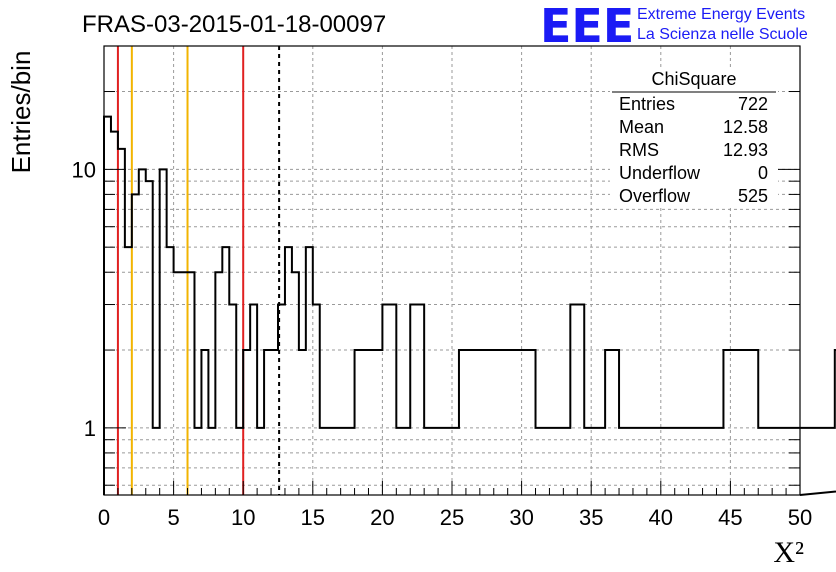 Image resolution: width=836 pixels, height=572 pixels. I want to click on x-tick-label: 45, so click(730, 517).